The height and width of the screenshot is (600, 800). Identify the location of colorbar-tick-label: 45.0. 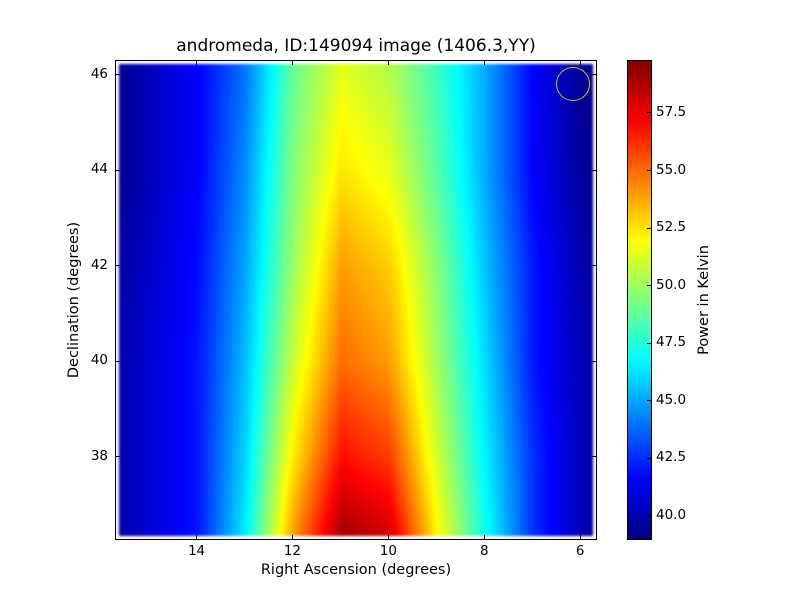
(671, 399).